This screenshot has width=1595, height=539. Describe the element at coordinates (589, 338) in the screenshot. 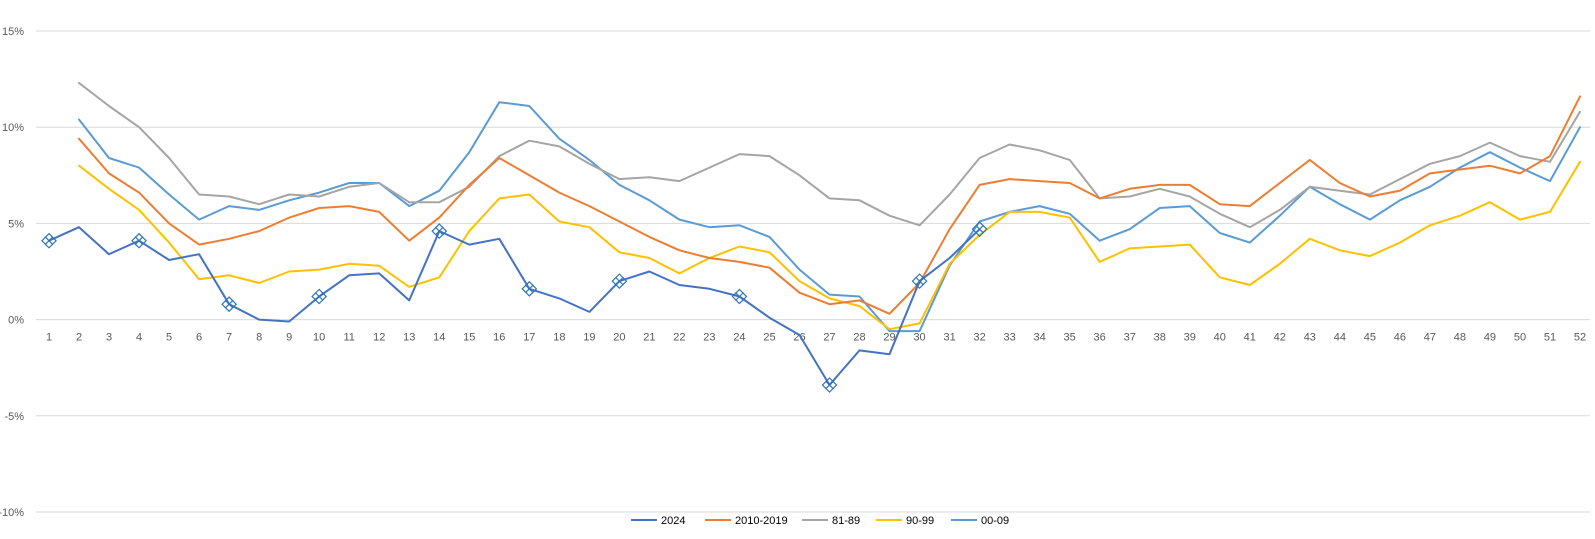

I see `x-tick-label: 19` at that location.